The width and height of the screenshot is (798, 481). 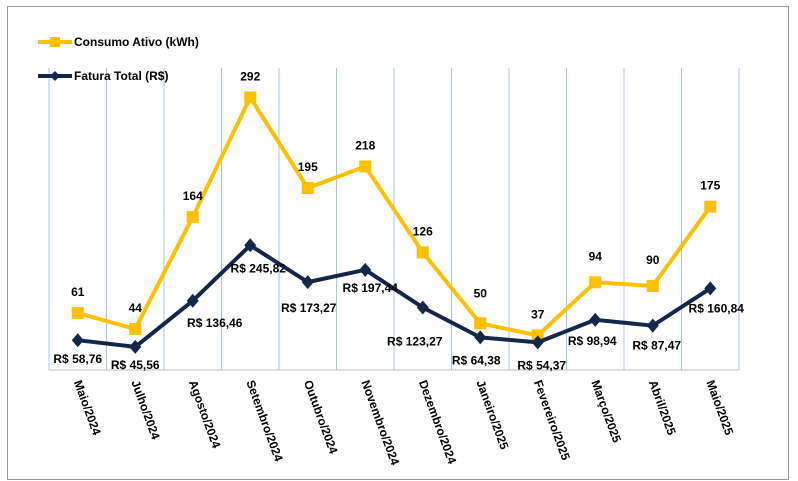 What do you see at coordinates (135, 365) in the screenshot?
I see `data-label: R$ 45,56` at bounding box center [135, 365].